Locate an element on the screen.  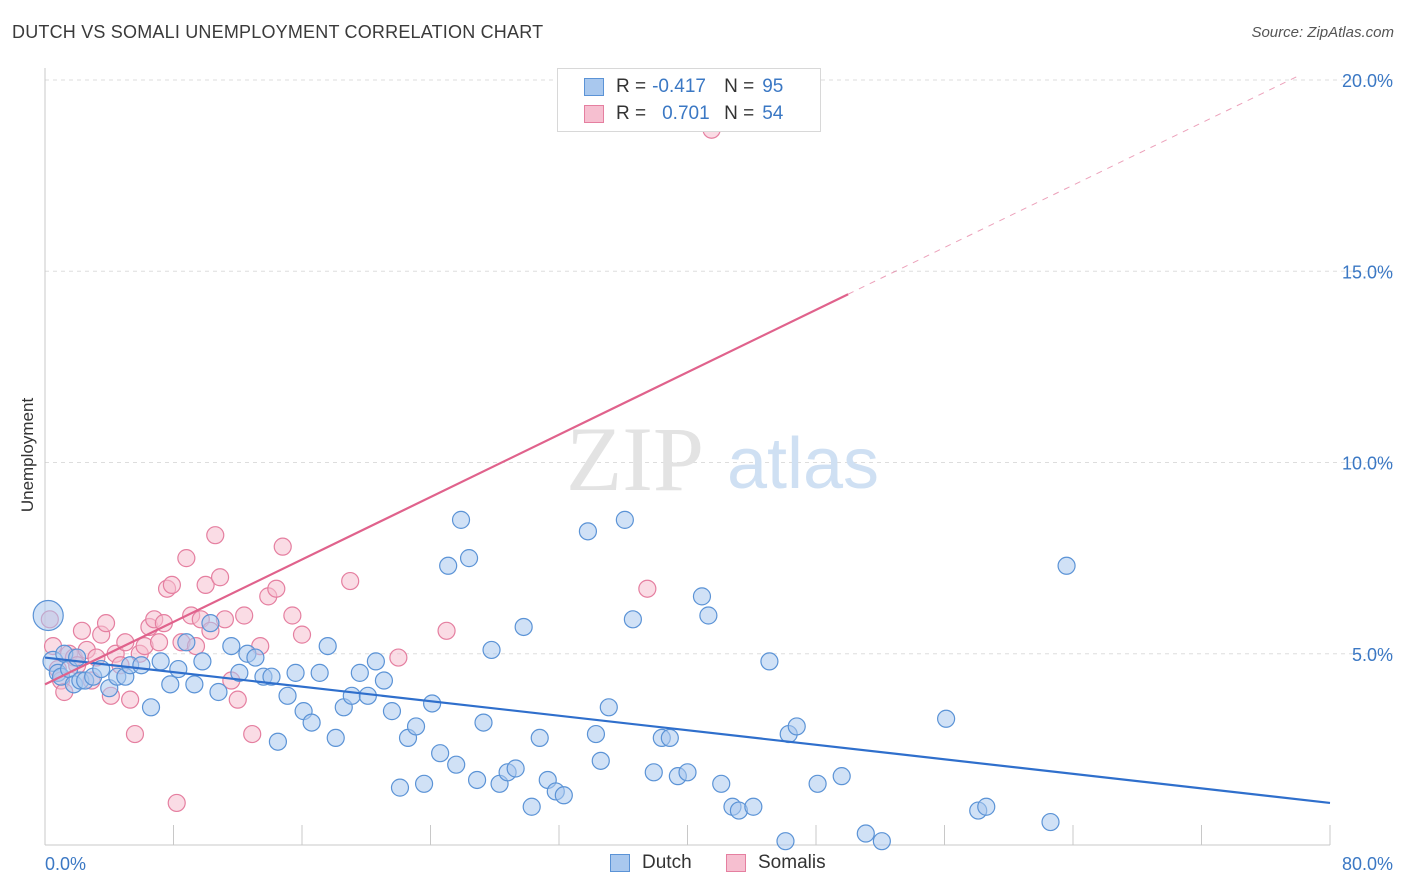
stats-legend: R = -0.417 N = 95 R = 0.701 N = 54 is located at coordinates (689, 100).